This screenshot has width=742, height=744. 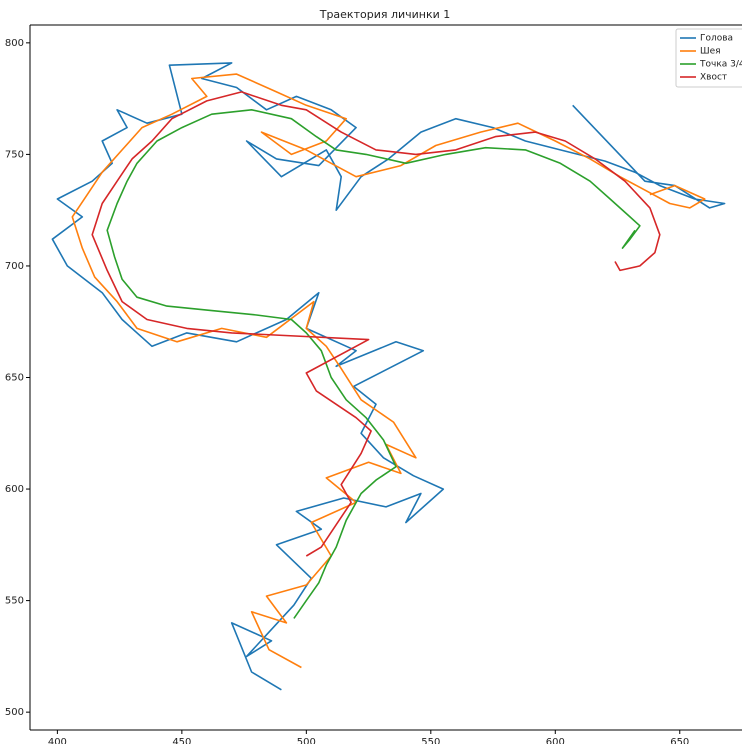 I want to click on legend-label: Хвост, so click(x=713, y=78).